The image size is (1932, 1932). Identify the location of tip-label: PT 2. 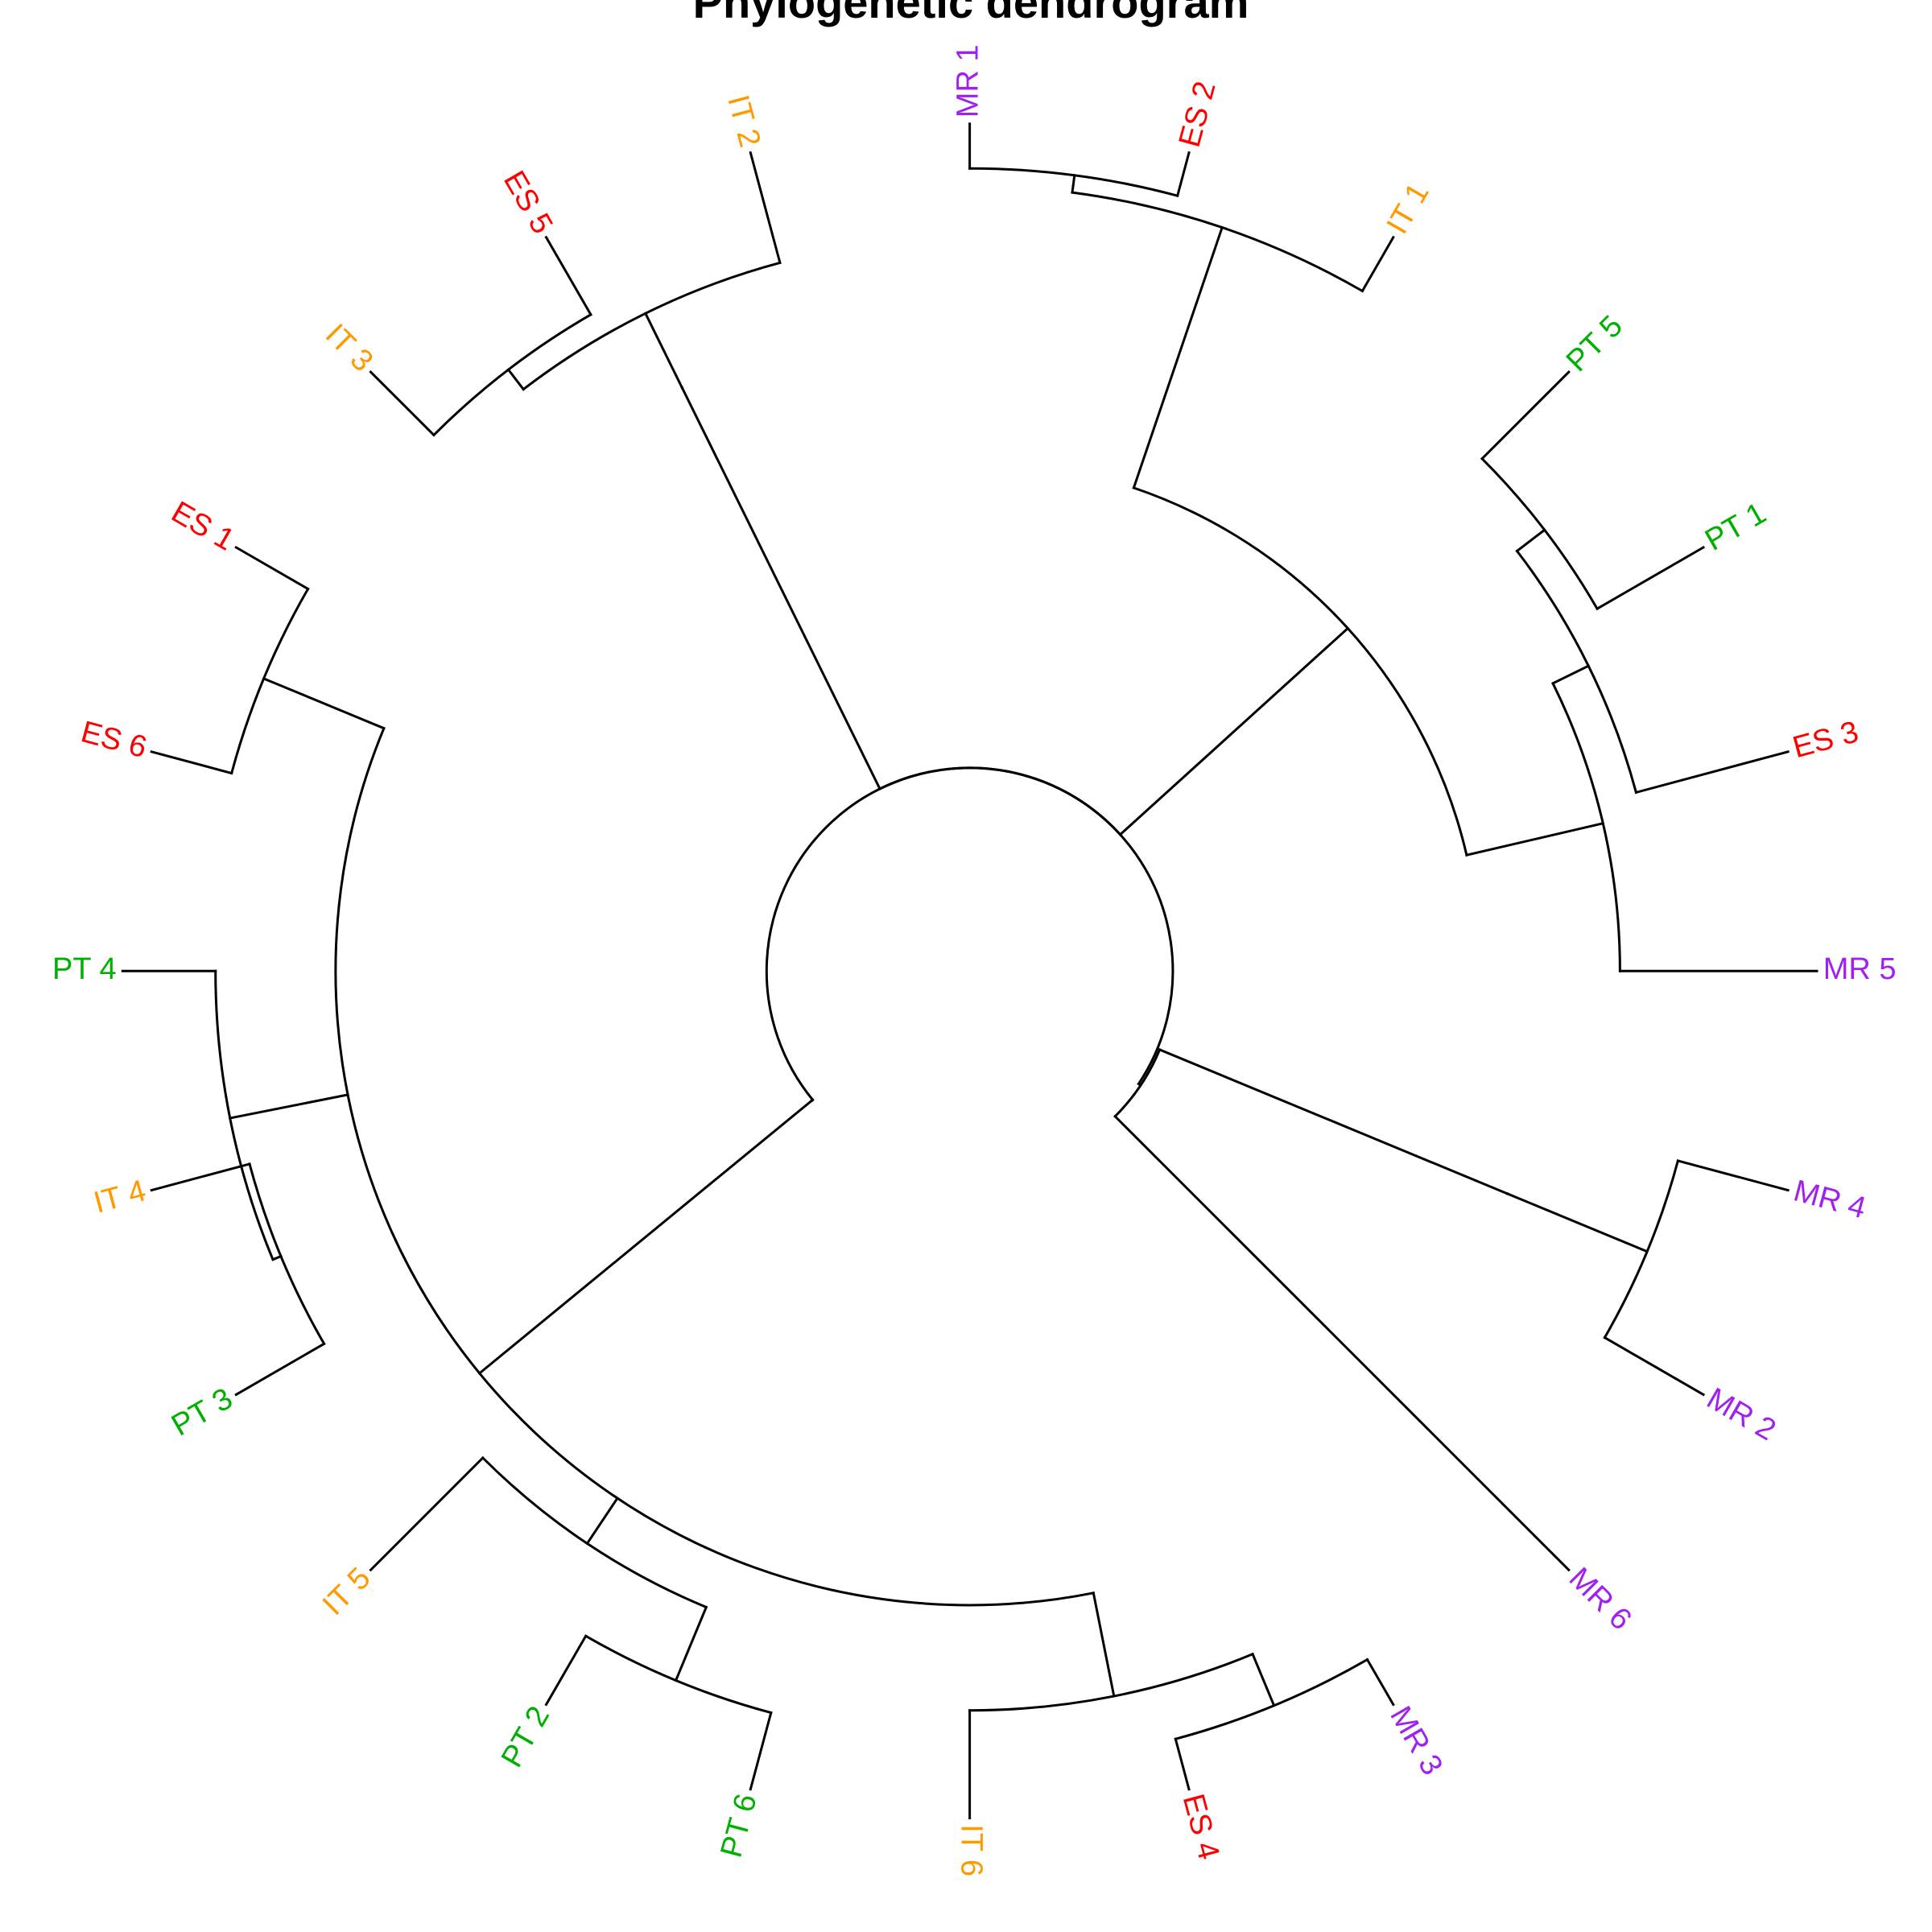
(525, 1737).